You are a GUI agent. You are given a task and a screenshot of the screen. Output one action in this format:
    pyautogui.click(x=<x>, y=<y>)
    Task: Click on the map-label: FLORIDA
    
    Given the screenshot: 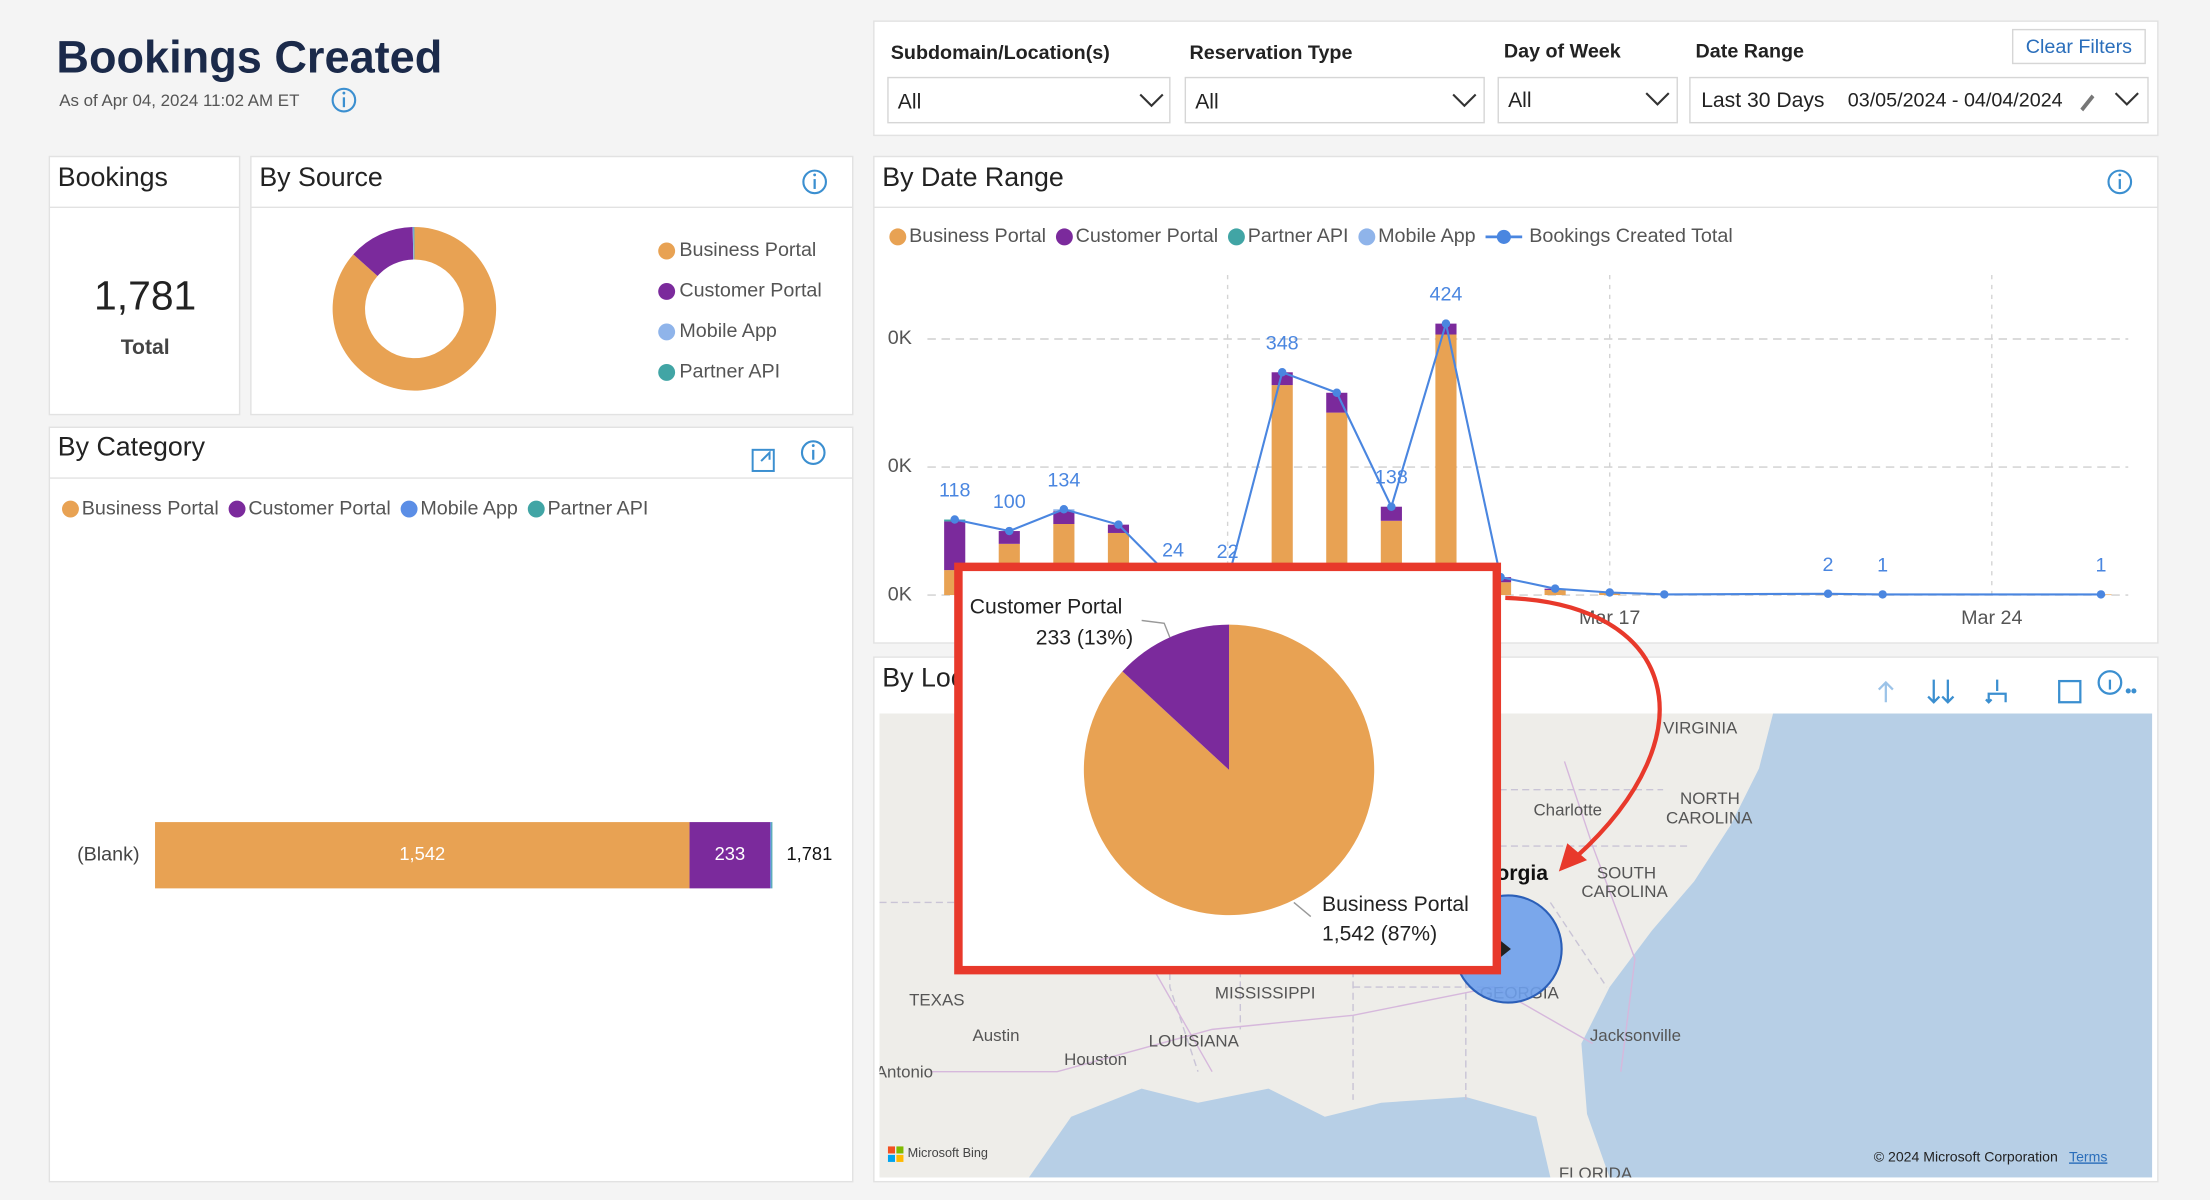 What is the action you would take?
    pyautogui.click(x=1596, y=1173)
    